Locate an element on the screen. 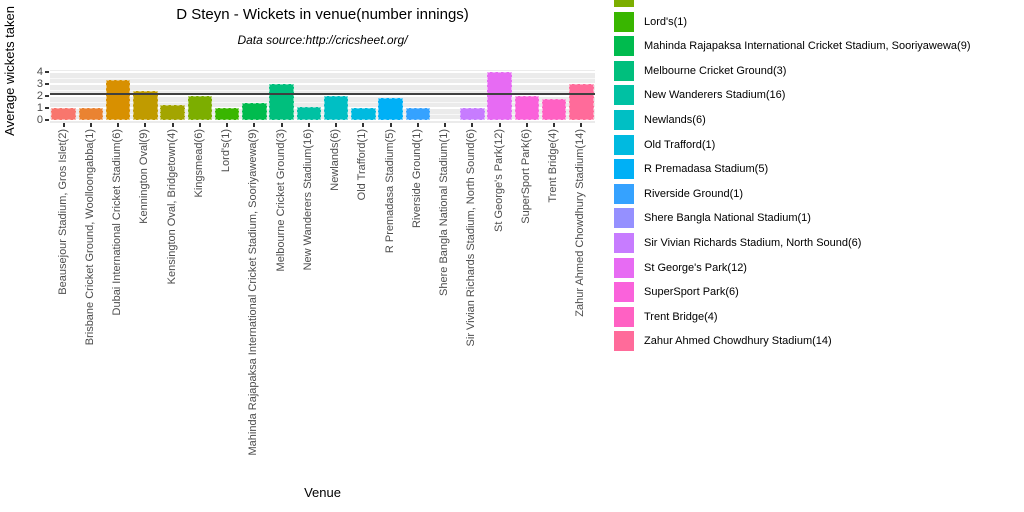 The width and height of the screenshot is (1024, 512). legend-label: Melbourne Cricket Ground(3) is located at coordinates (715, 70).